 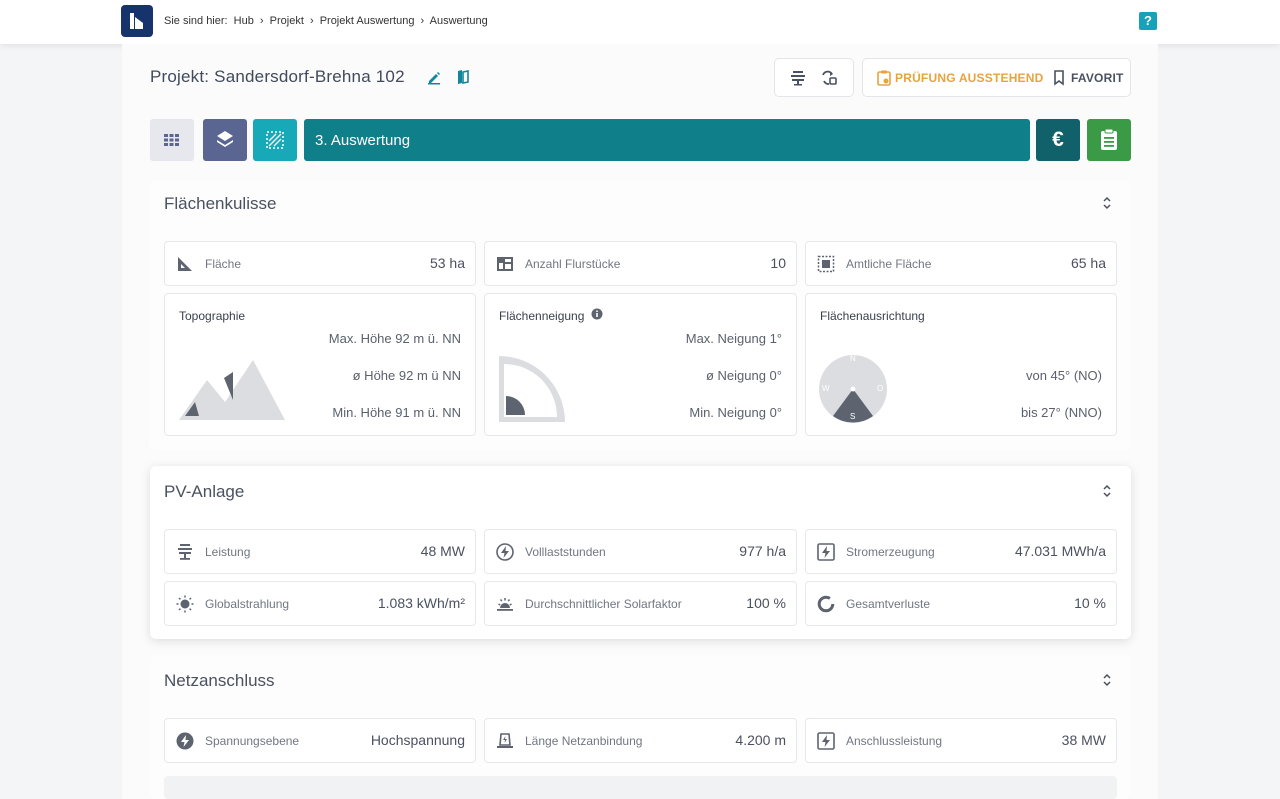 I want to click on metric-value: Hochspannung, so click(x=417, y=740).